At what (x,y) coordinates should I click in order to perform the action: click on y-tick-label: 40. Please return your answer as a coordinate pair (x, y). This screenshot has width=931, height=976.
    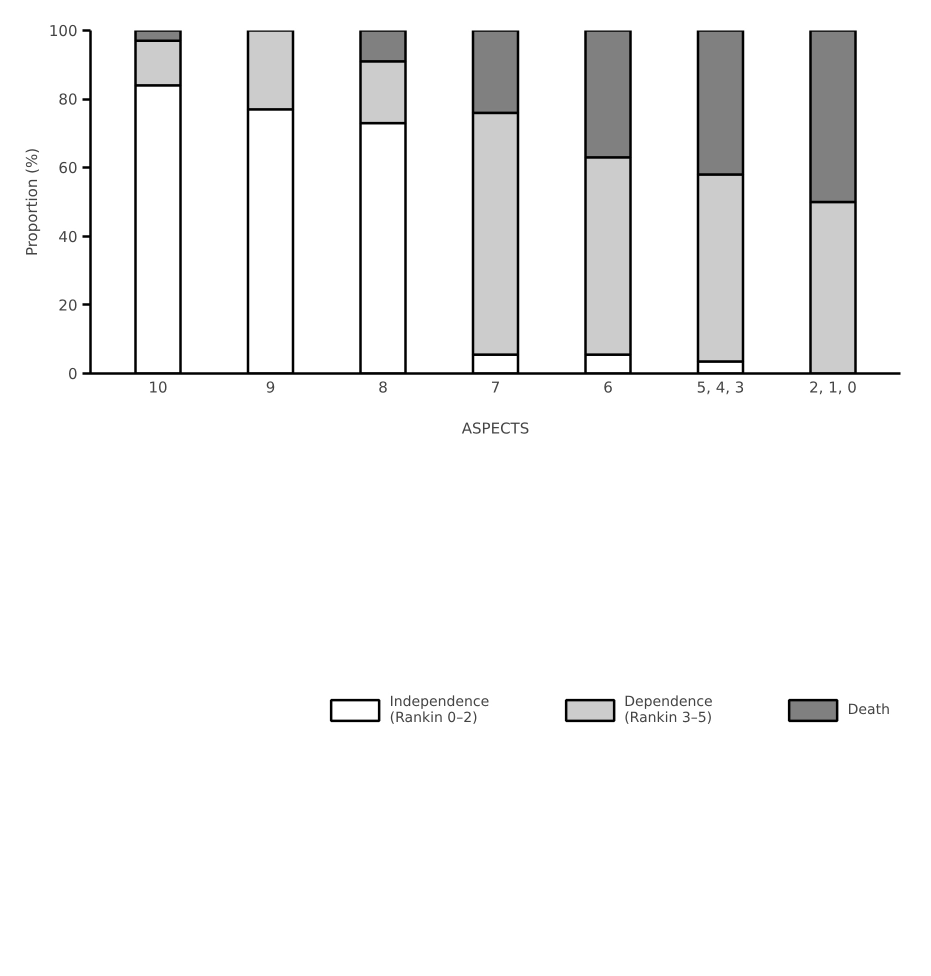
    Looking at the image, I should click on (68, 237).